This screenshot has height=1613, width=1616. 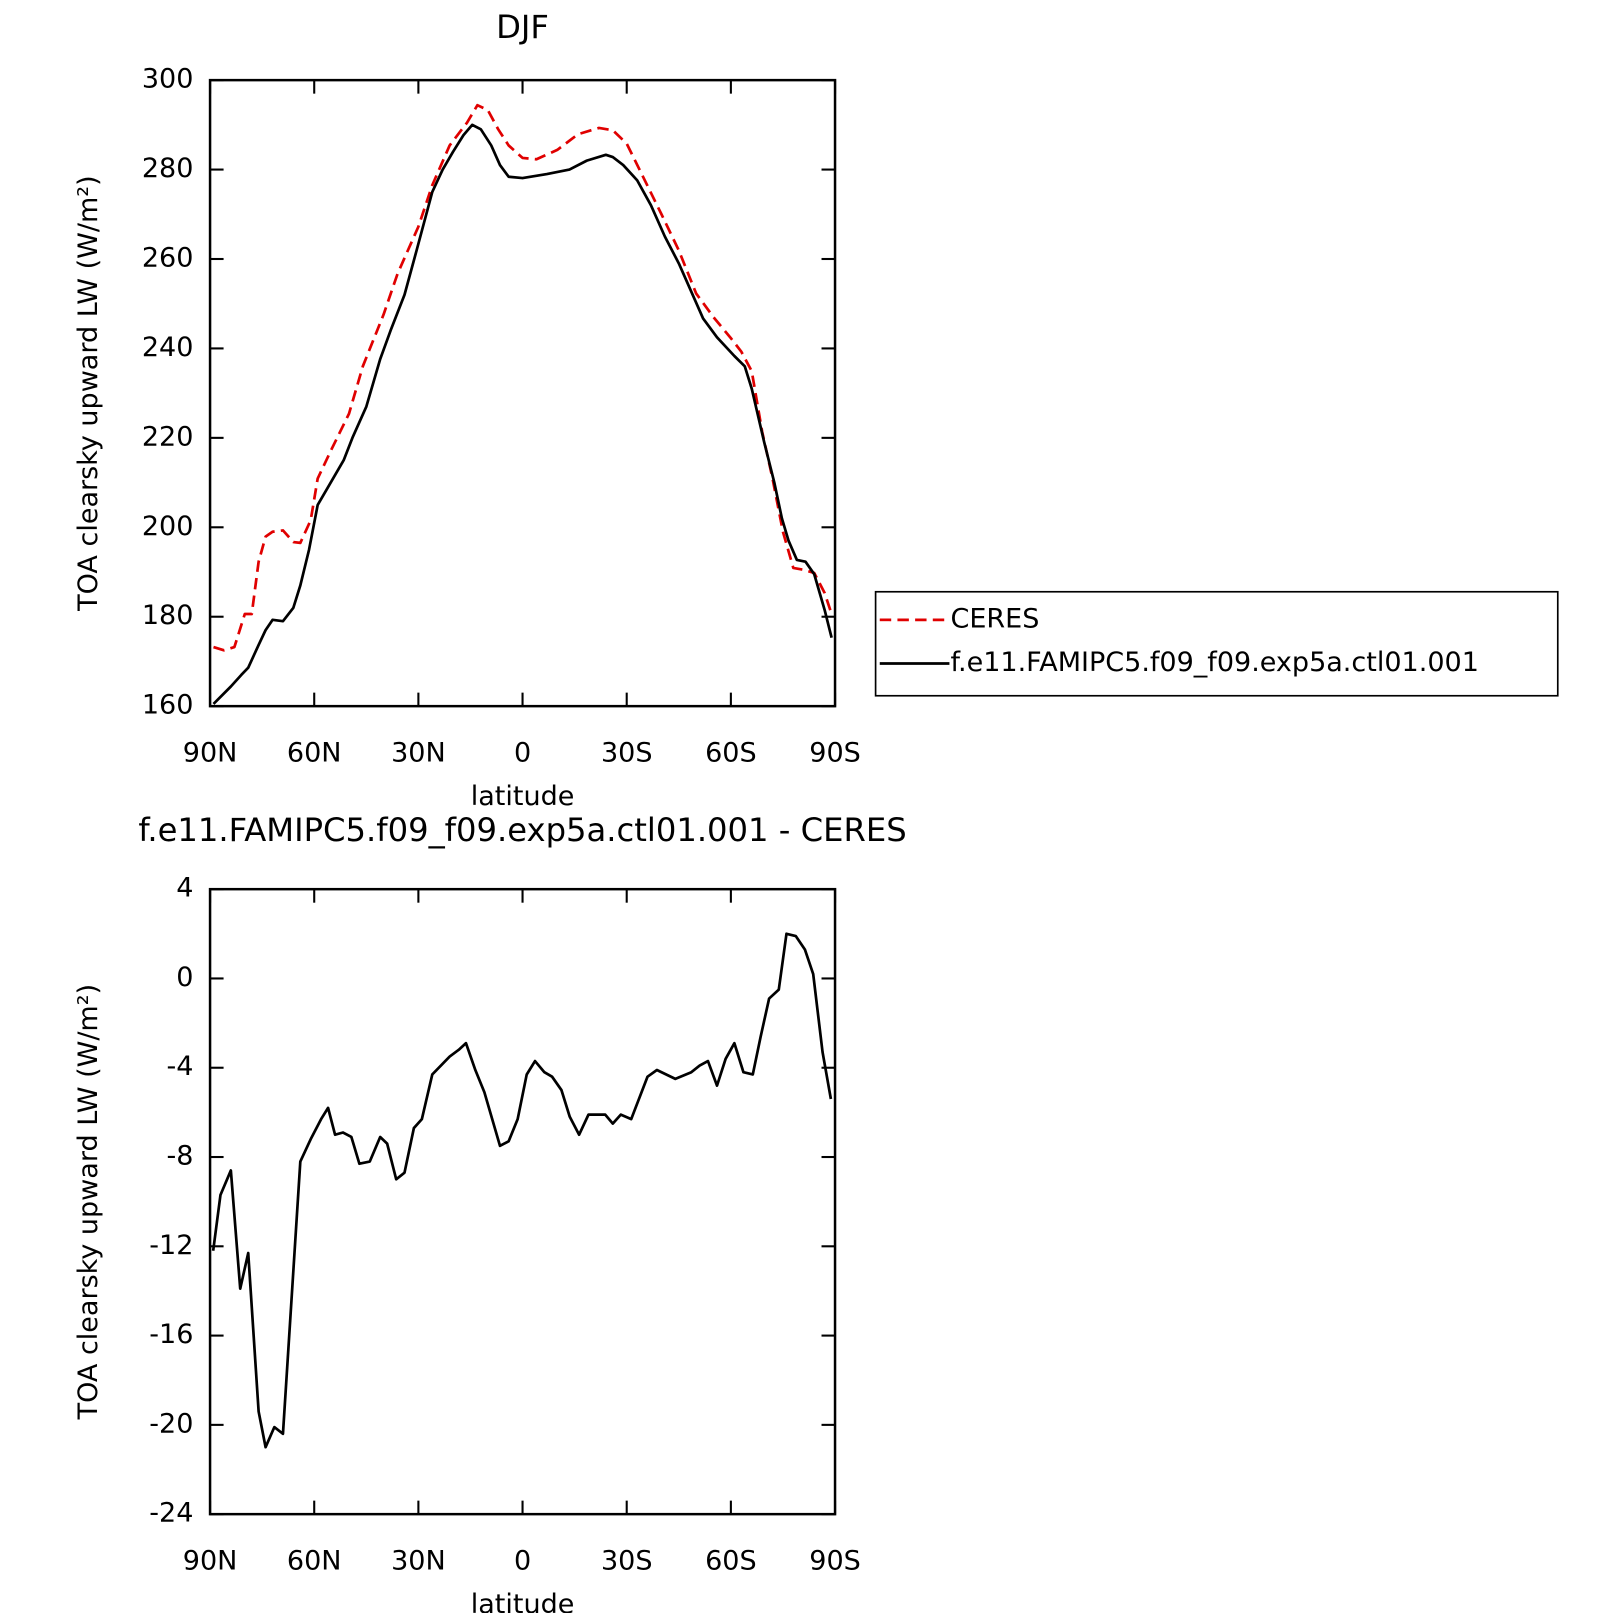 What do you see at coordinates (171, 1513) in the screenshot?
I see `y-tick-label: -24` at bounding box center [171, 1513].